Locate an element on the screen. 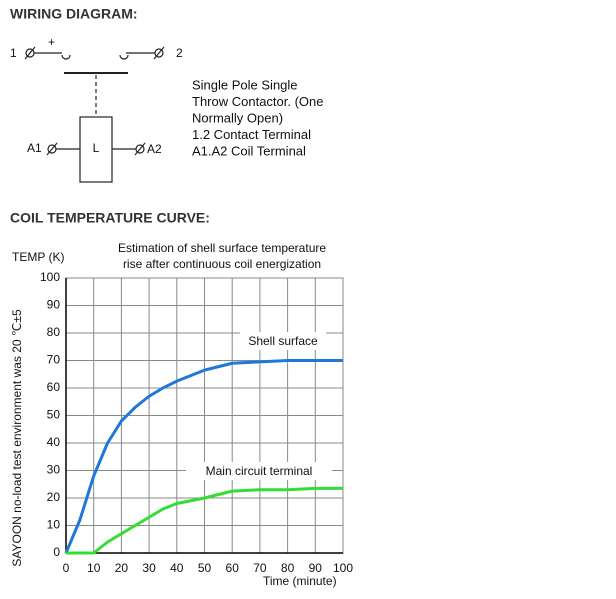  x-tick-label: 50 is located at coordinates (205, 568).